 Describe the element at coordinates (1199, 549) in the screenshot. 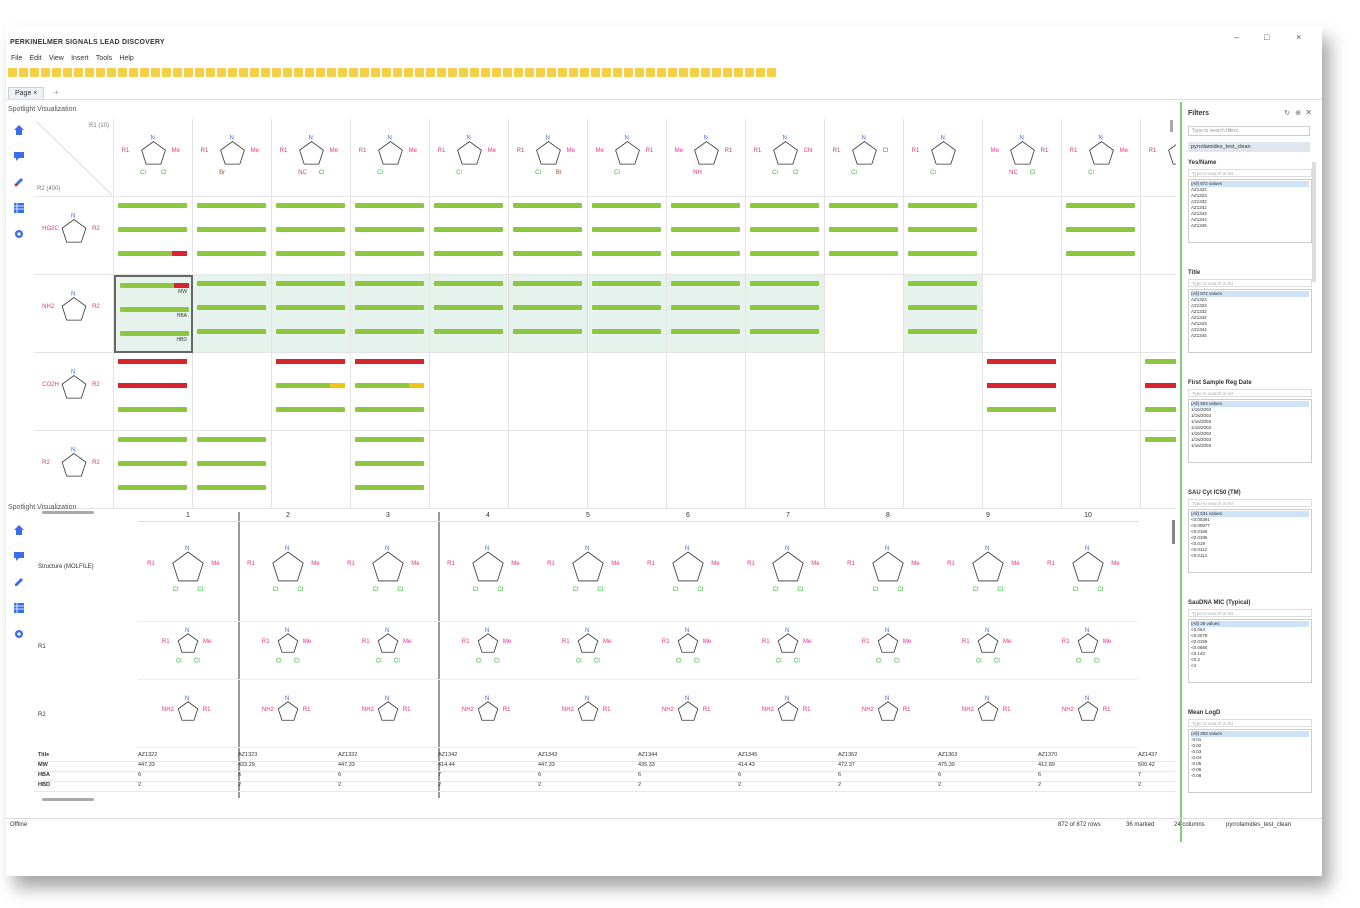

I see `filter-list-item: <0.0112` at that location.